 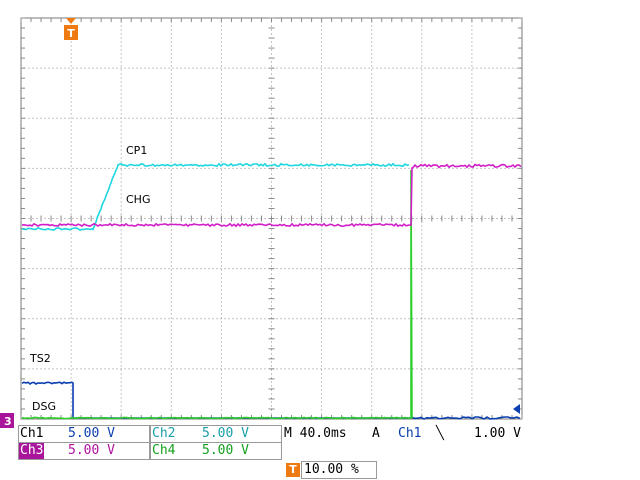 I want to click on ch2-waveform-cp1, so click(x=215, y=197).